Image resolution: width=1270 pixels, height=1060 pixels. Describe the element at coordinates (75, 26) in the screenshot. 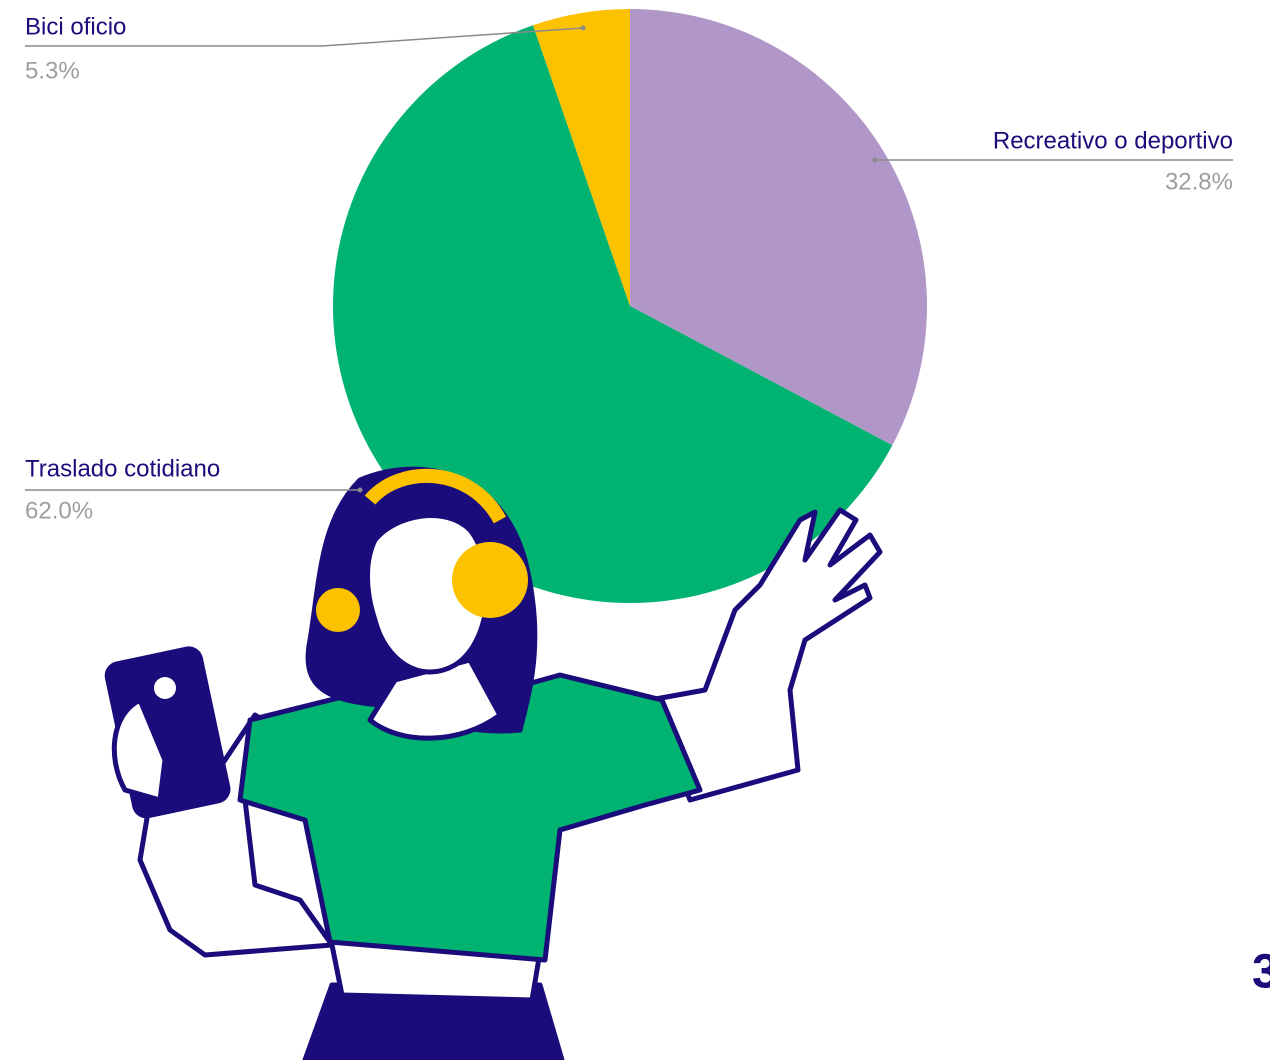

I see `slice-label: Bici oficio` at that location.